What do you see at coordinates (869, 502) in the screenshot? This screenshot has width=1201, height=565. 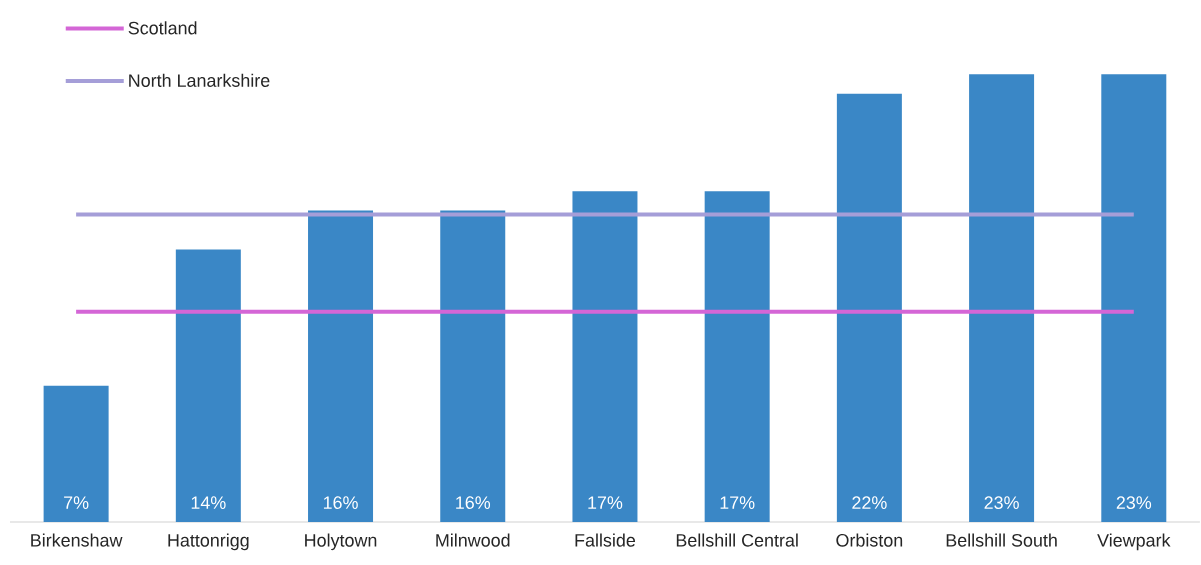 I see `data-label: 22%` at bounding box center [869, 502].